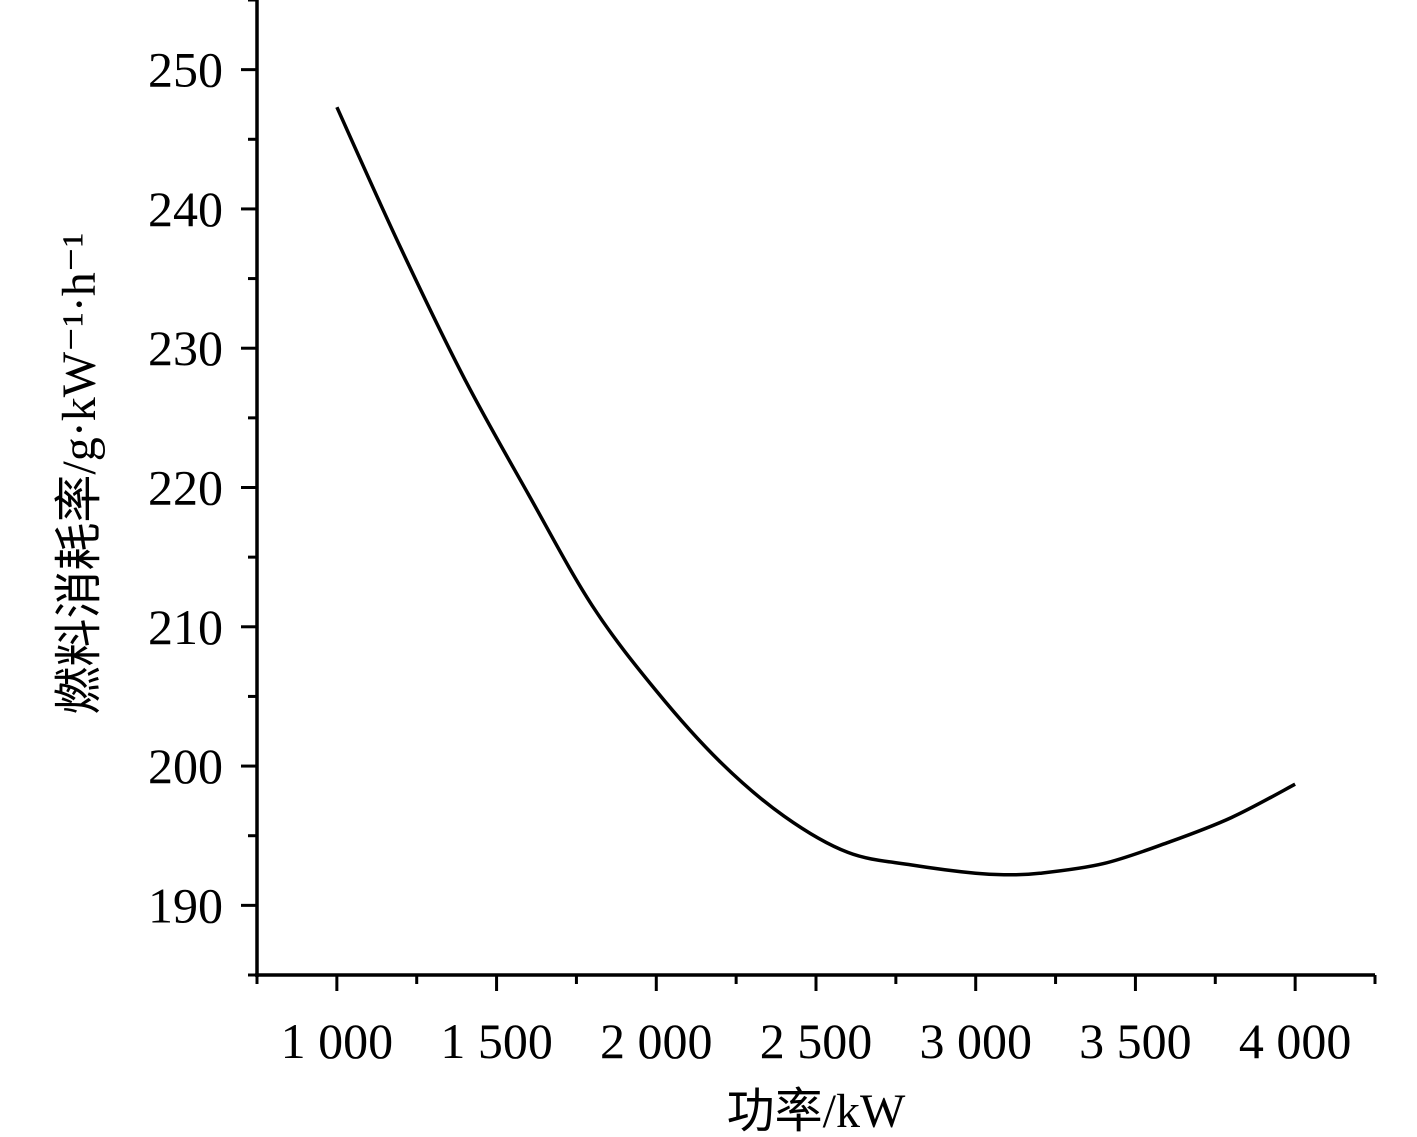  Describe the element at coordinates (185, 348) in the screenshot. I see `y-tick-label: 230` at that location.